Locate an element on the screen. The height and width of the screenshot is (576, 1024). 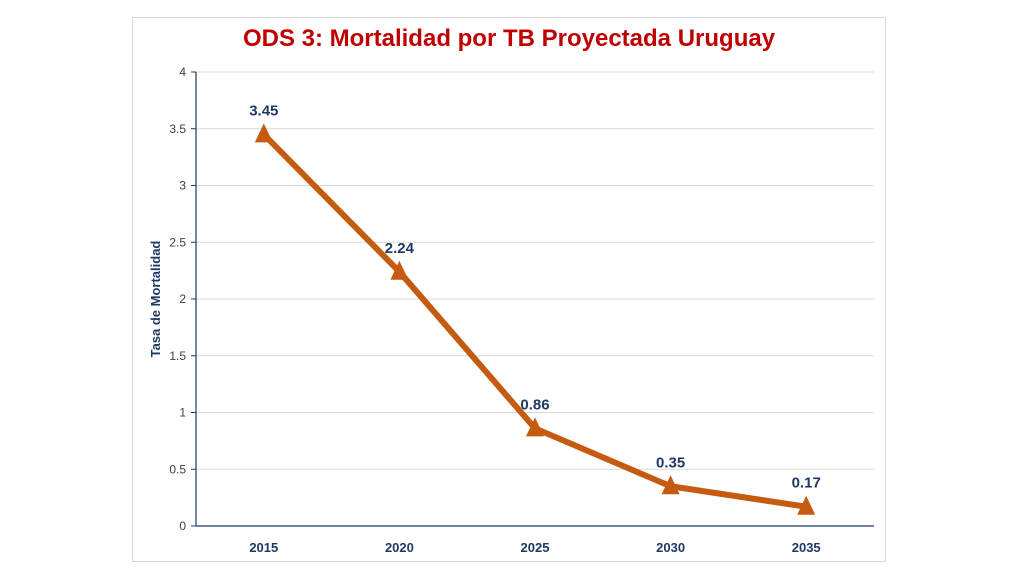
y-axis-label: Tasa de Mortalidad is located at coordinates (155, 299).